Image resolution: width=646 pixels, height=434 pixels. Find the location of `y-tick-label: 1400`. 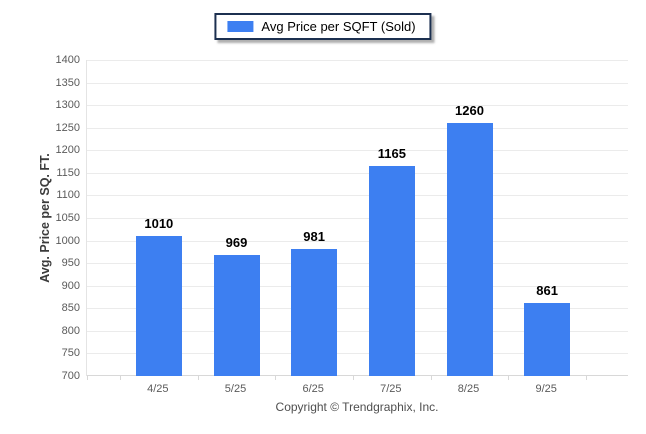

y-tick-label: 1400 is located at coordinates (67, 60).